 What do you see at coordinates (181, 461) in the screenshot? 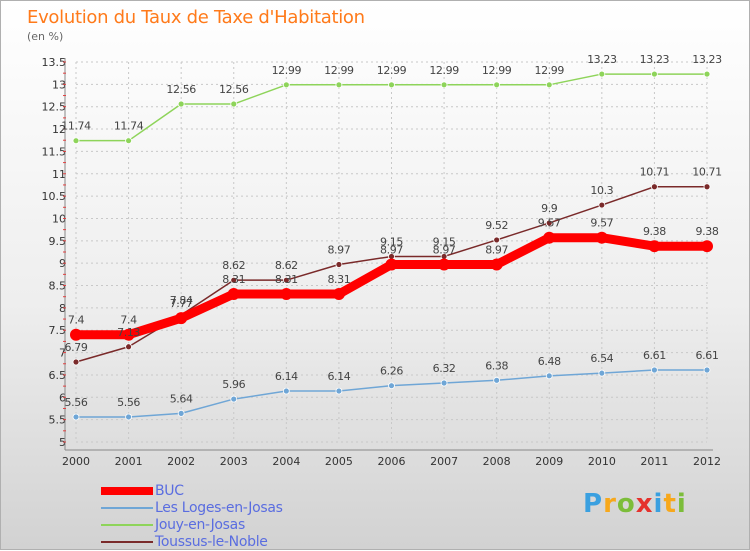
I see `x-tick-label: 2002` at bounding box center [181, 461].